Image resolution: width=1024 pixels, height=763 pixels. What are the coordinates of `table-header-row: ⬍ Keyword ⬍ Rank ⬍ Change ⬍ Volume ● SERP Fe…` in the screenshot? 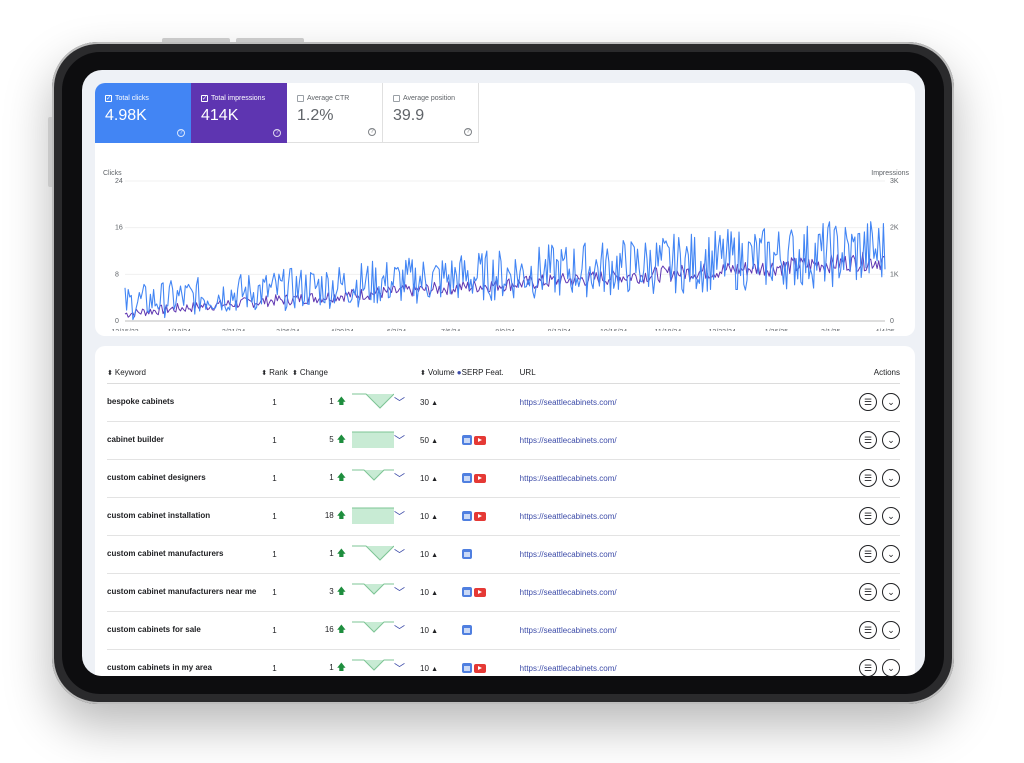 It's located at (503, 373).